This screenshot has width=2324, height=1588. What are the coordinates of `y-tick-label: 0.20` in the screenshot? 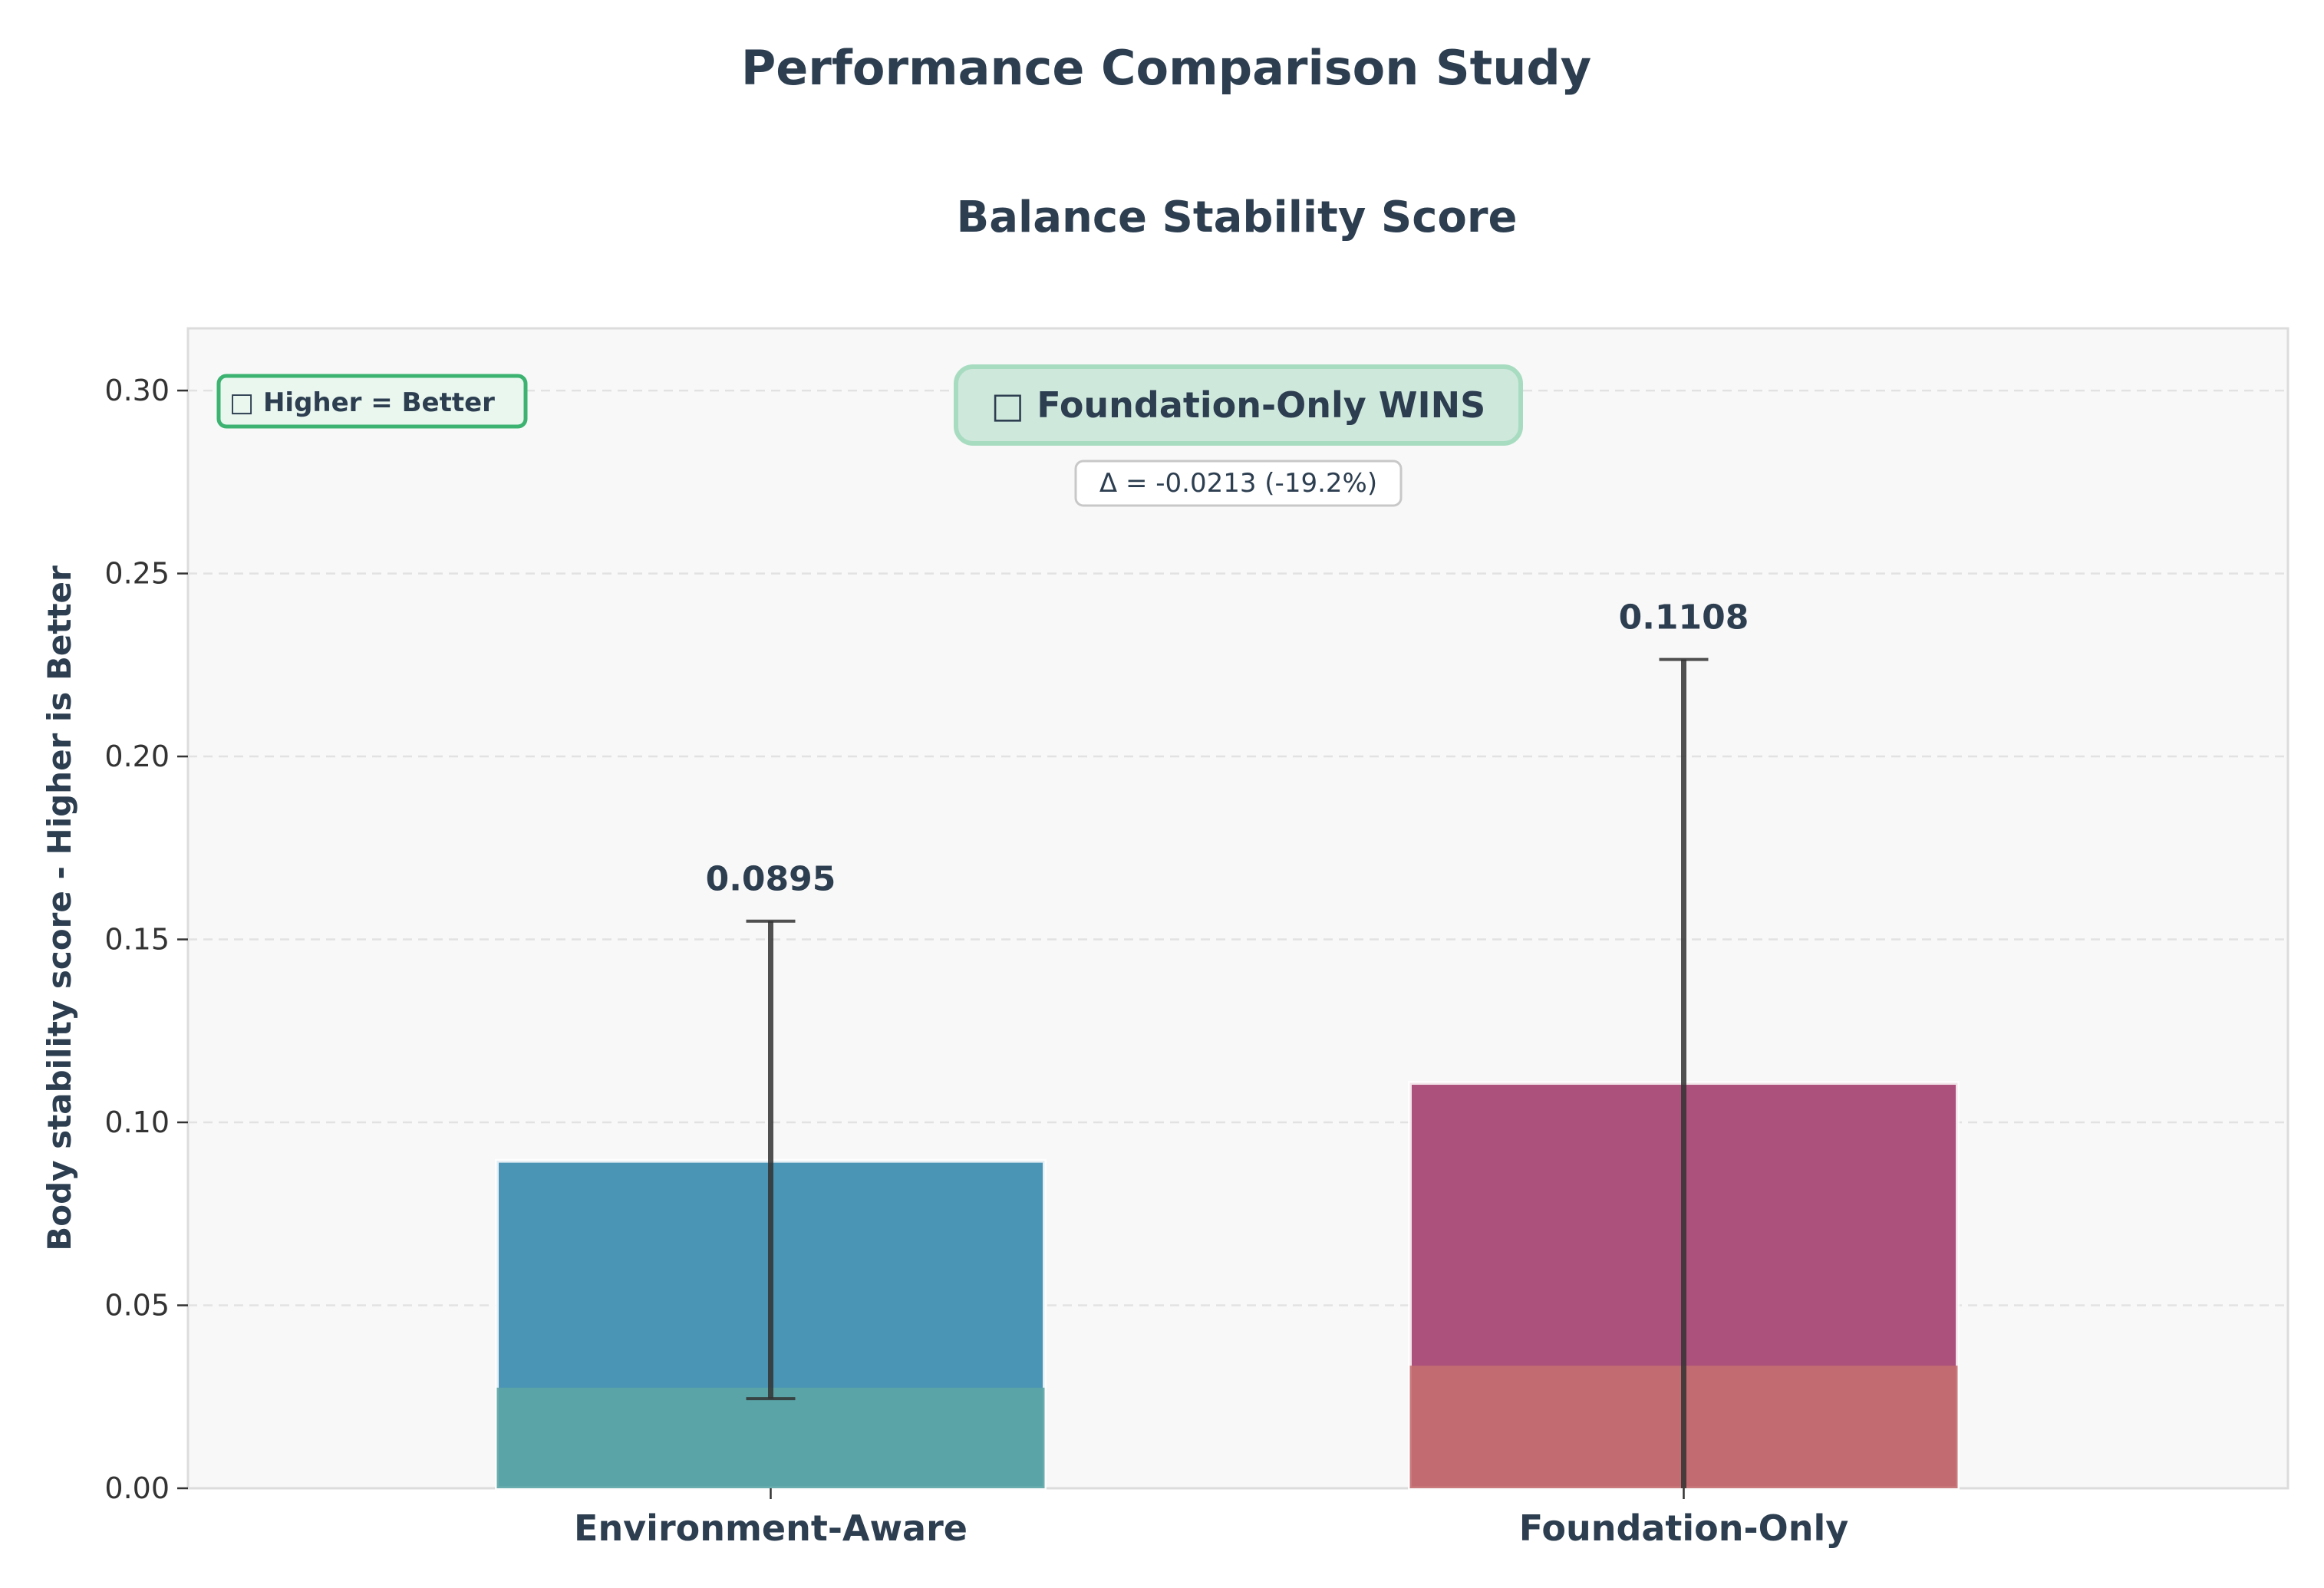 It's located at (137, 757).